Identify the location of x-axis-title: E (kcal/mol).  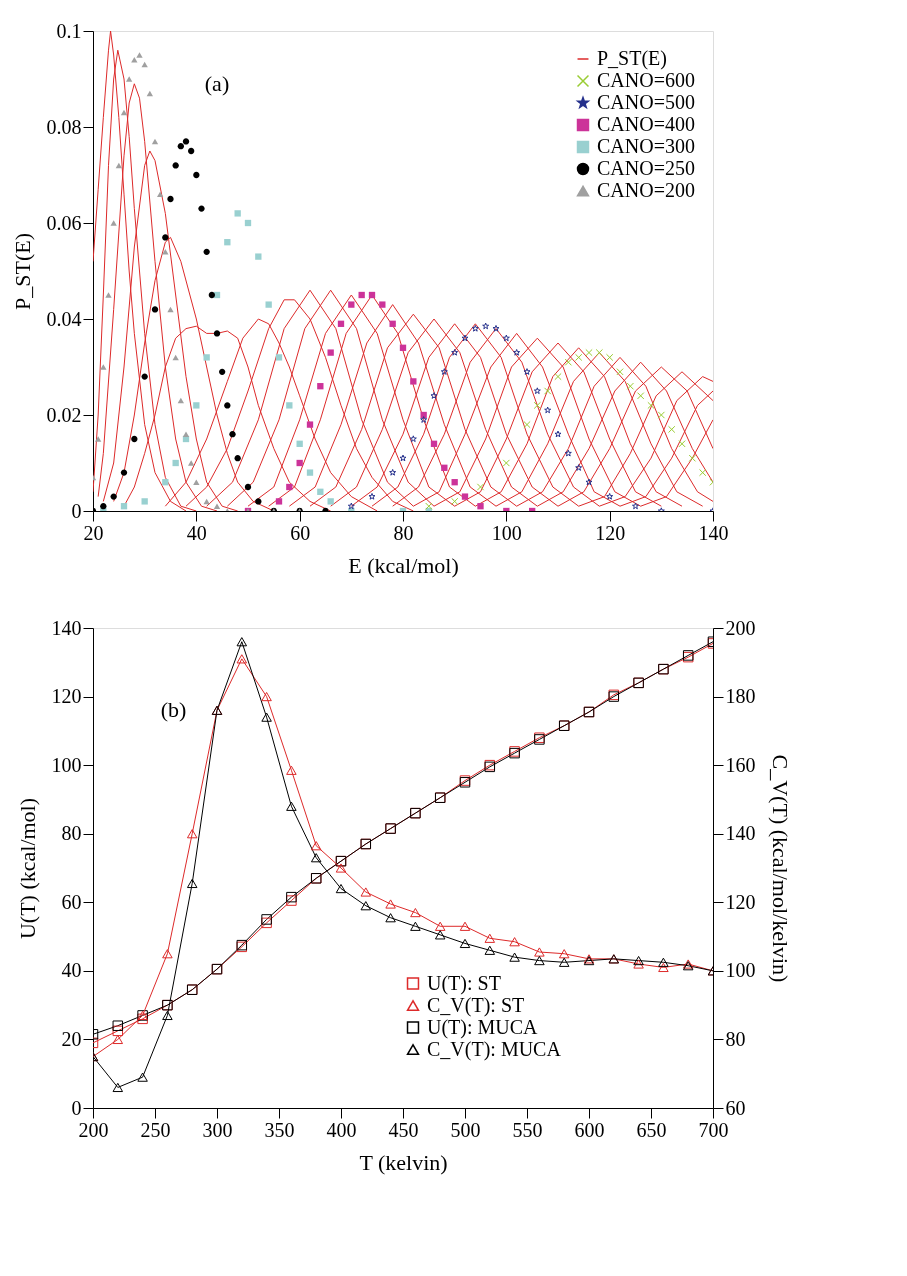
(403, 565).